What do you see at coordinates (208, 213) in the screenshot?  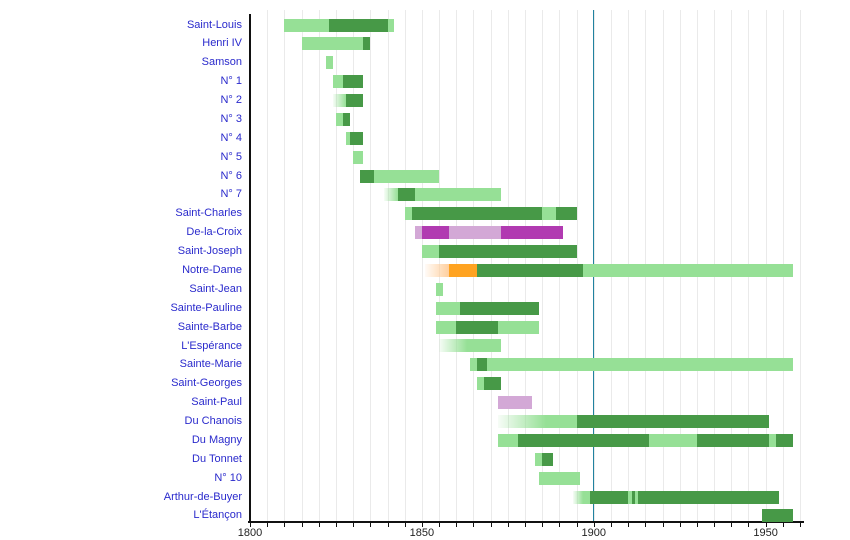 I see `row-label: Saint-Charles` at bounding box center [208, 213].